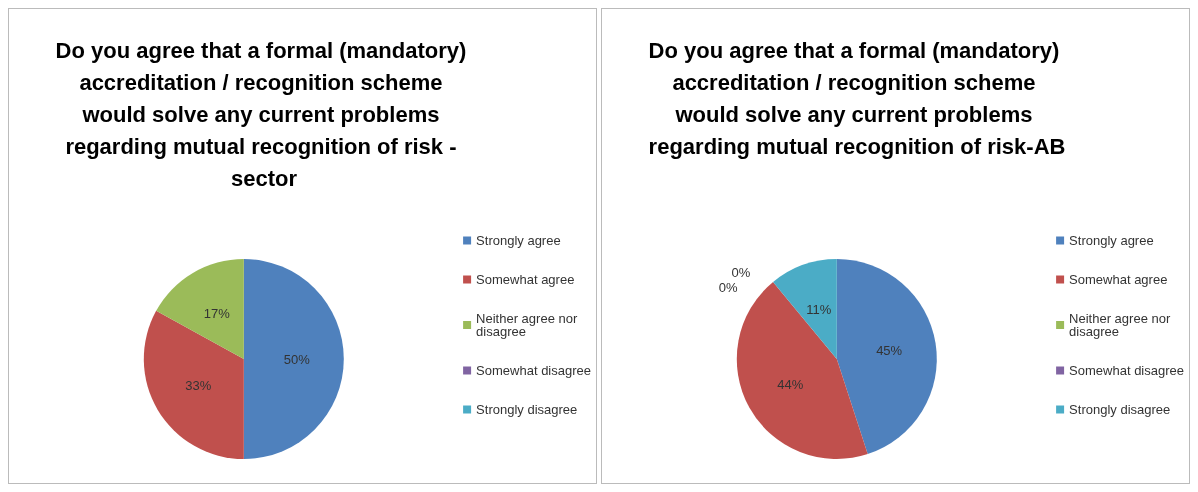 The width and height of the screenshot is (1198, 492). What do you see at coordinates (297, 359) in the screenshot?
I see `data-label: 50%` at bounding box center [297, 359].